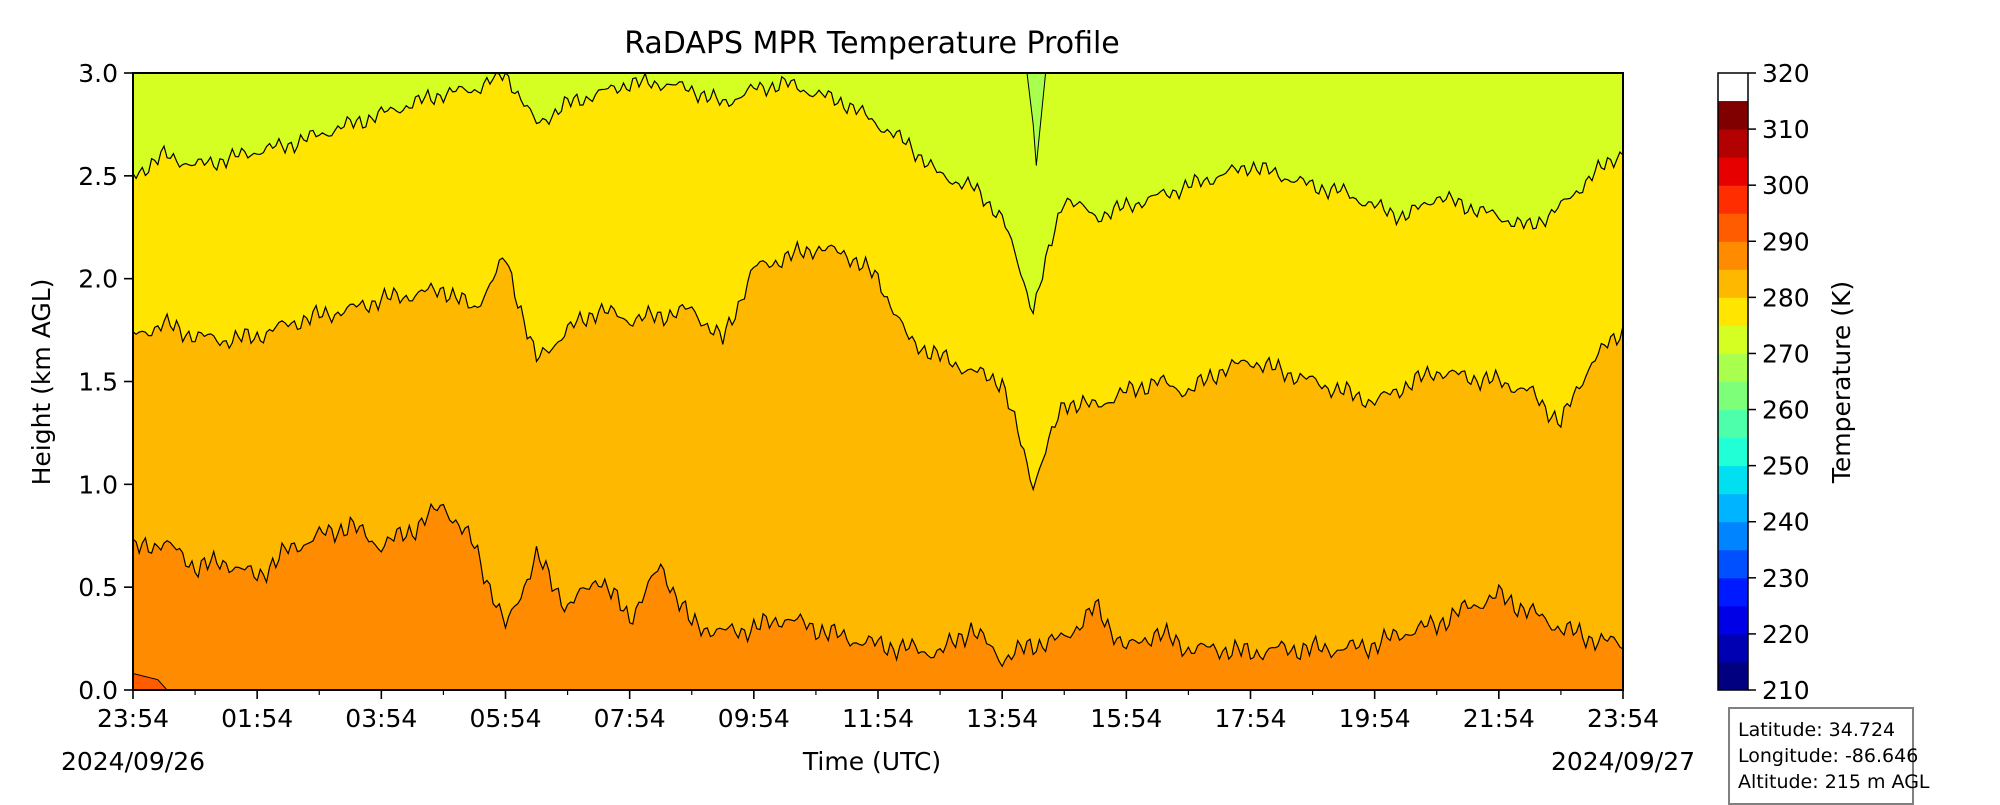 The width and height of the screenshot is (2000, 805). I want to click on x-tick-label: 21:54, so click(1499, 718).